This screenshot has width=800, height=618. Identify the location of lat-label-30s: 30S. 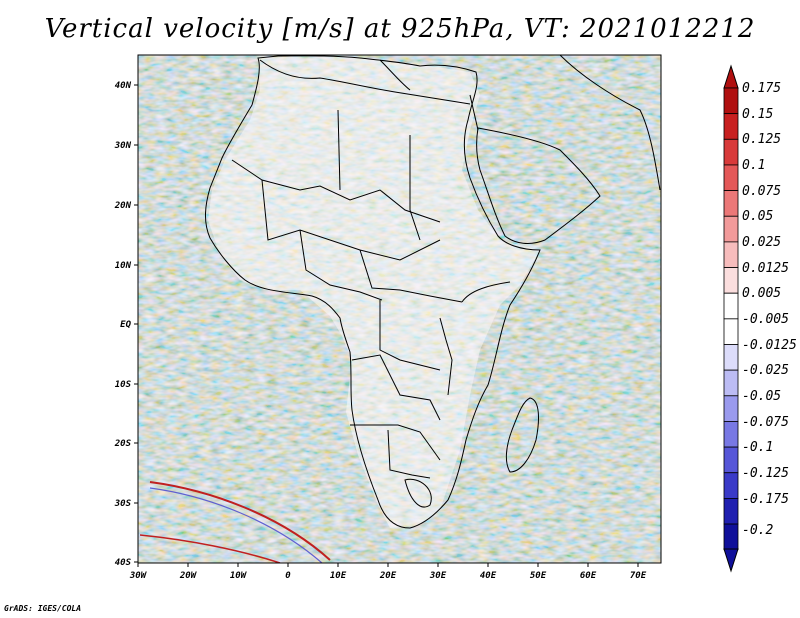
(123, 504).